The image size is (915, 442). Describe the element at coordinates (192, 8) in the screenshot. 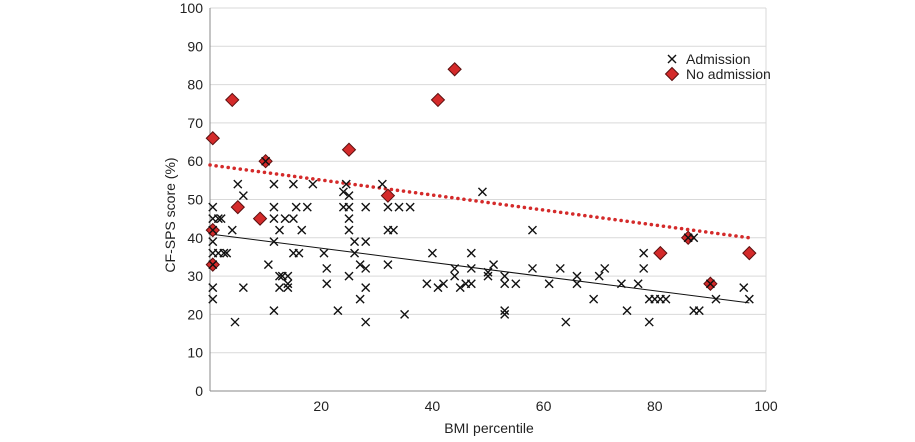

I see `y-tick-label: 100` at that location.